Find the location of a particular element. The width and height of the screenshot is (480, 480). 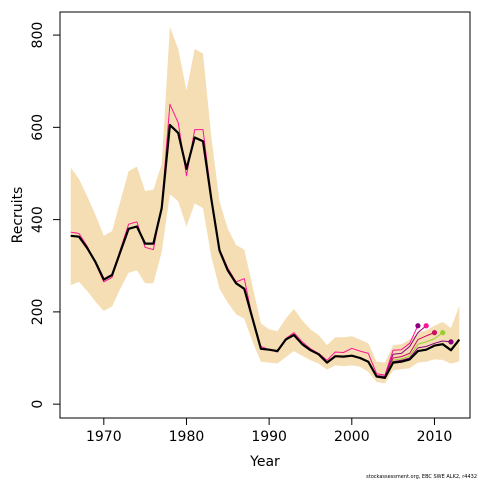

end-point-2010 is located at coordinates (434, 333).